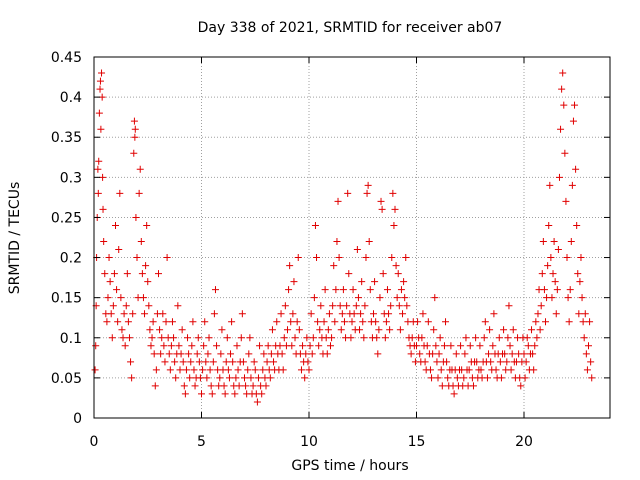 This screenshot has height=480, width=640. What do you see at coordinates (524, 442) in the screenshot?
I see `x-tick-label: 20` at bounding box center [524, 442].